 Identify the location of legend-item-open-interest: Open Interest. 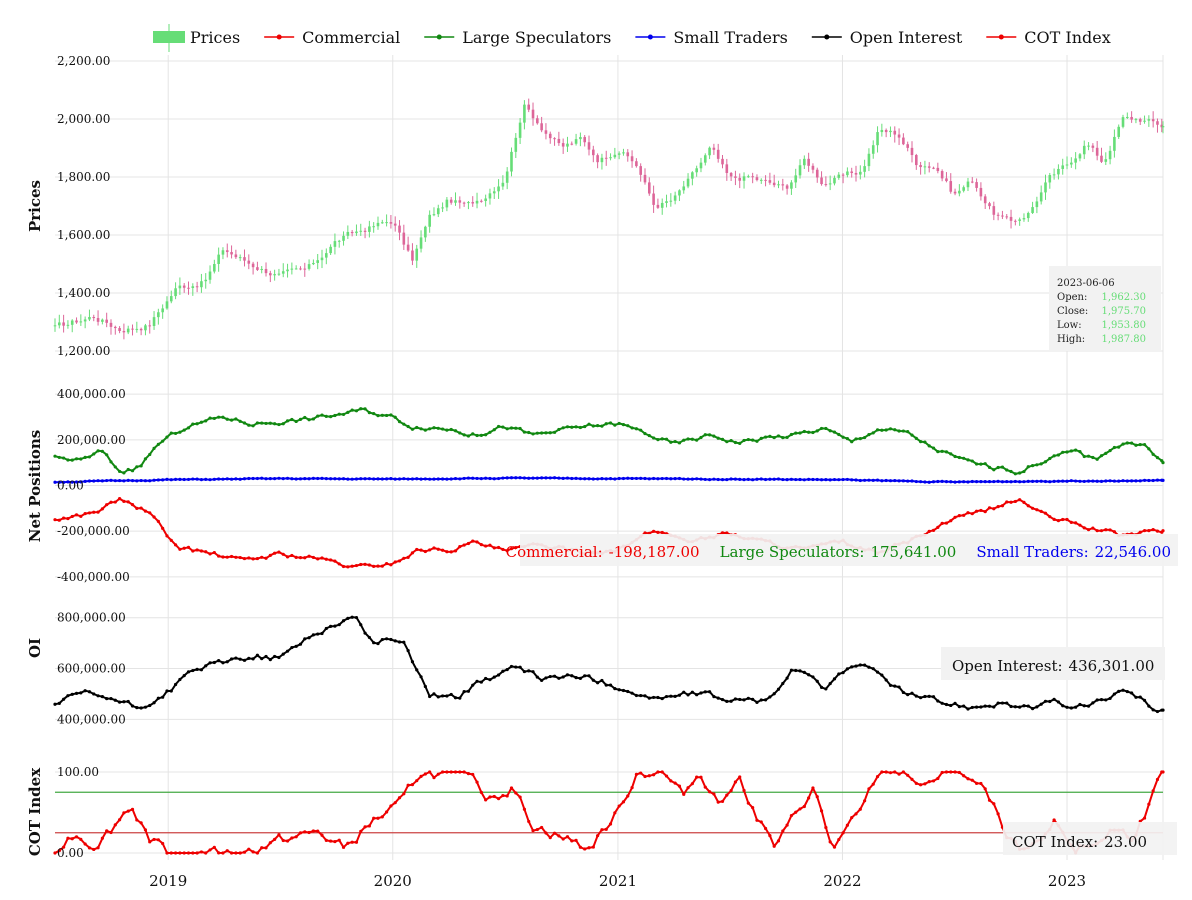
(887, 37).